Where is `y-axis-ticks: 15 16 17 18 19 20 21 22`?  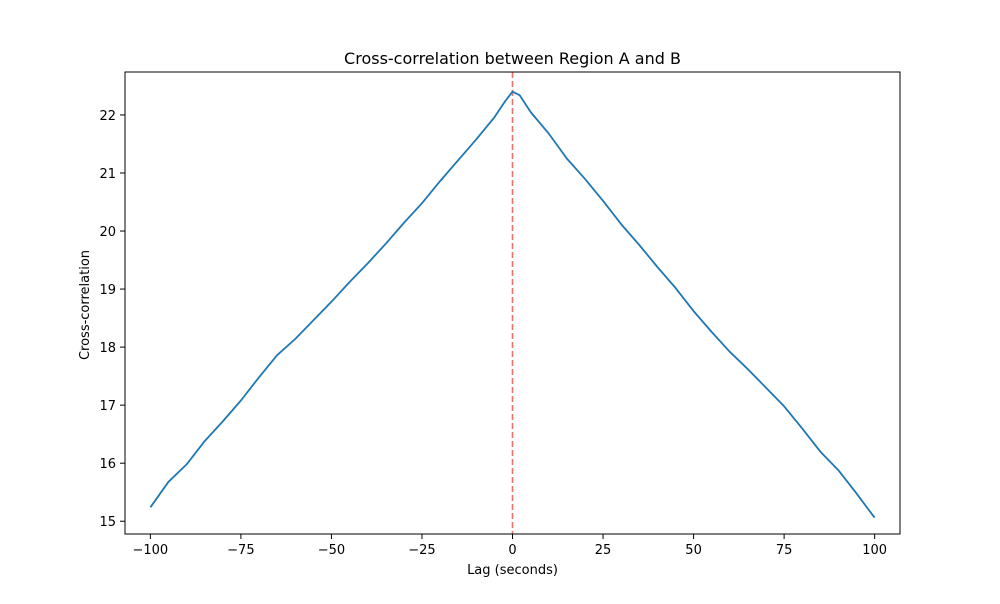
y-axis-ticks: 15 16 17 18 19 20 21 22 is located at coordinates (112, 319).